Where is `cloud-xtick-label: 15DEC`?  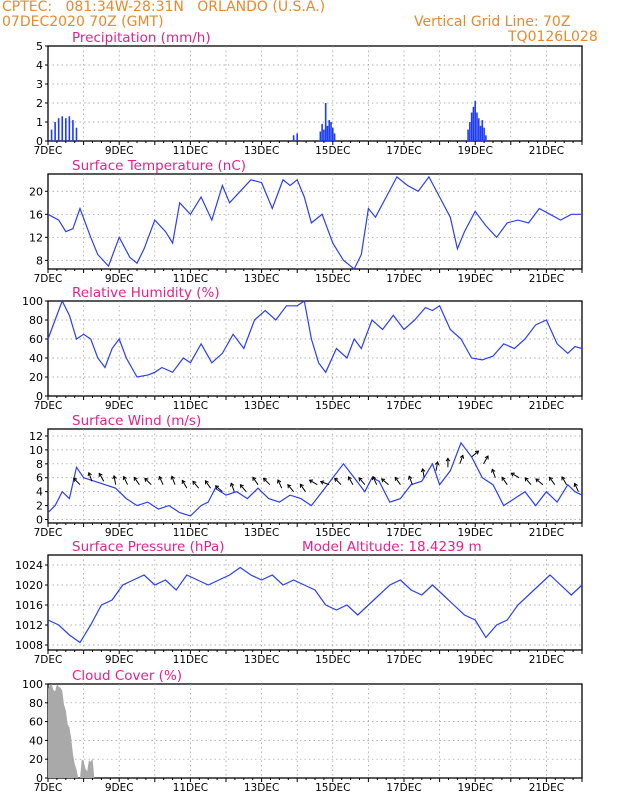
cloud-xtick-label: 15DEC is located at coordinates (332, 788).